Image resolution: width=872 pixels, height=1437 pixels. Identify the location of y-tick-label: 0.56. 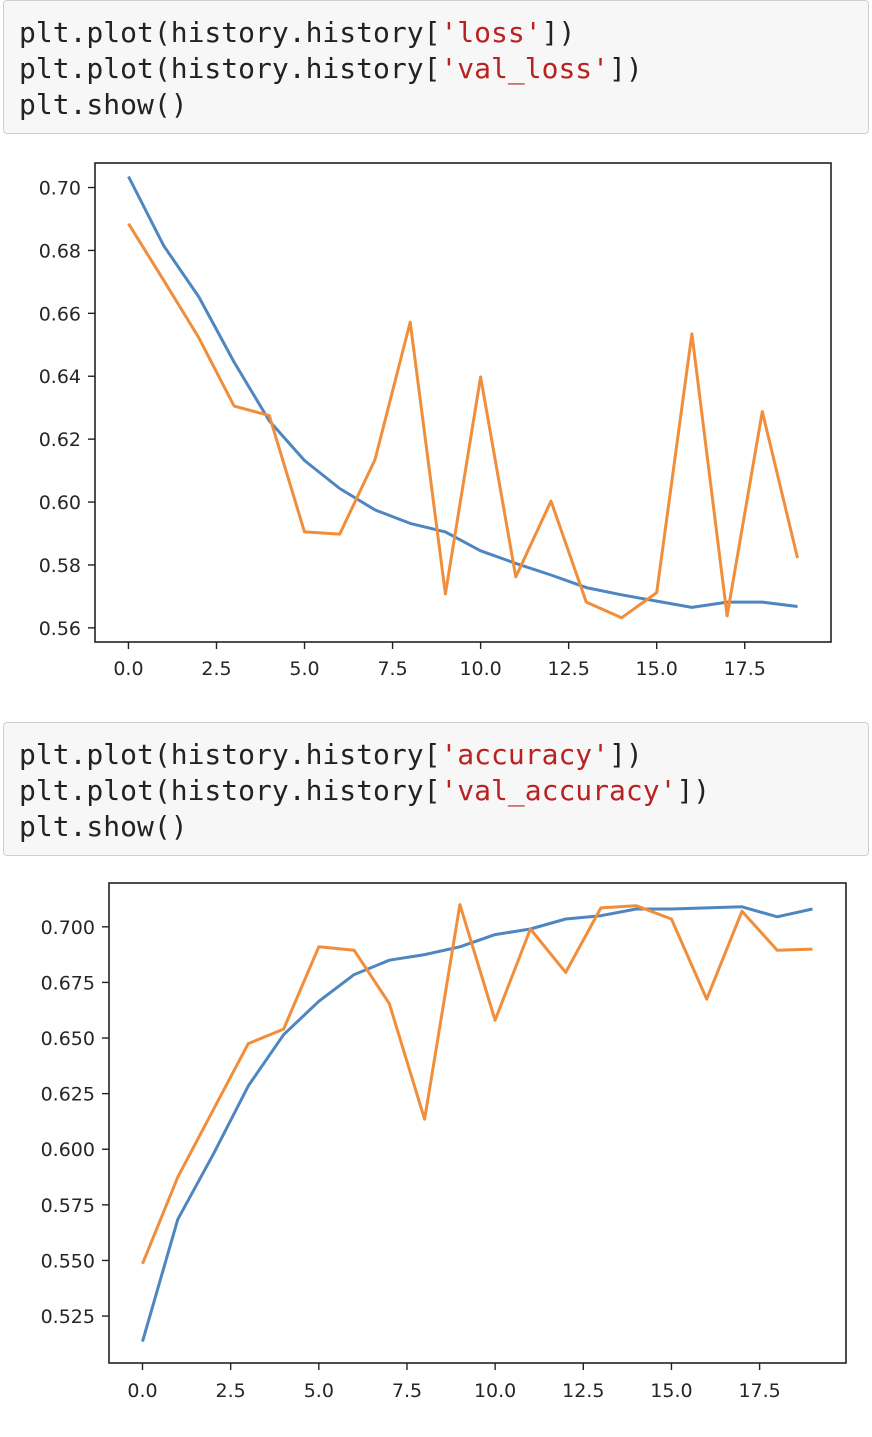
(60, 629).